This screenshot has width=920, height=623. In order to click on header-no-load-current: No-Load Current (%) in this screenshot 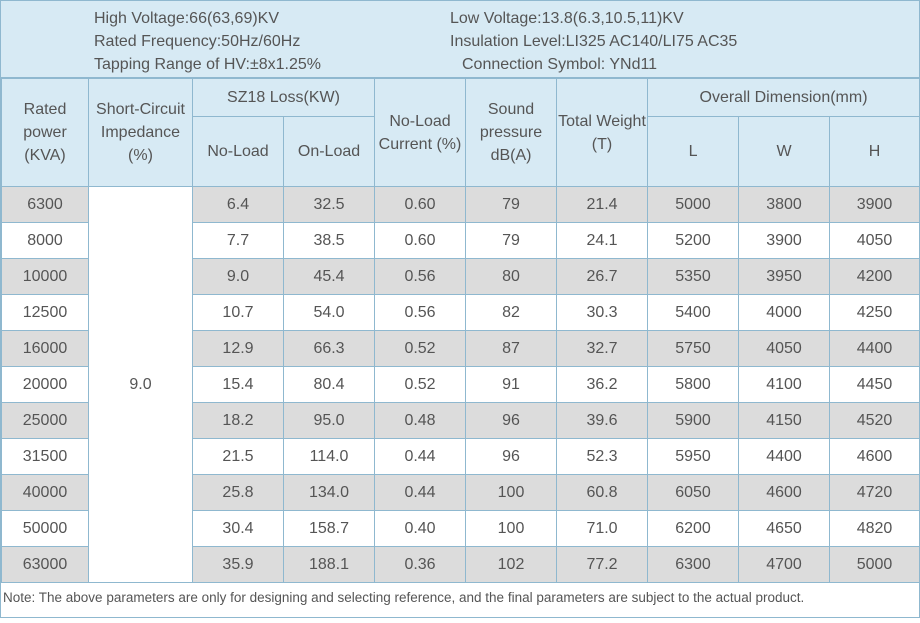, I will do `click(420, 132)`.